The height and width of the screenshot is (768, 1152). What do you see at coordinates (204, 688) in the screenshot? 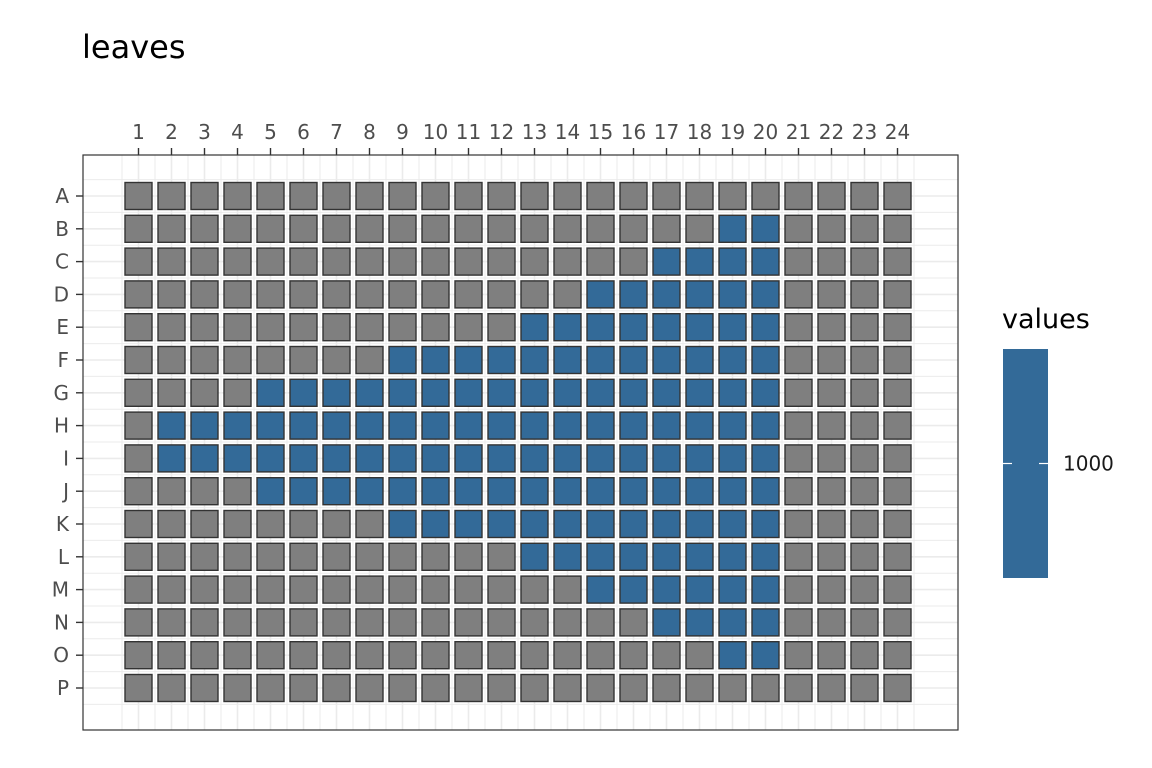
I see `well-P3-empty` at bounding box center [204, 688].